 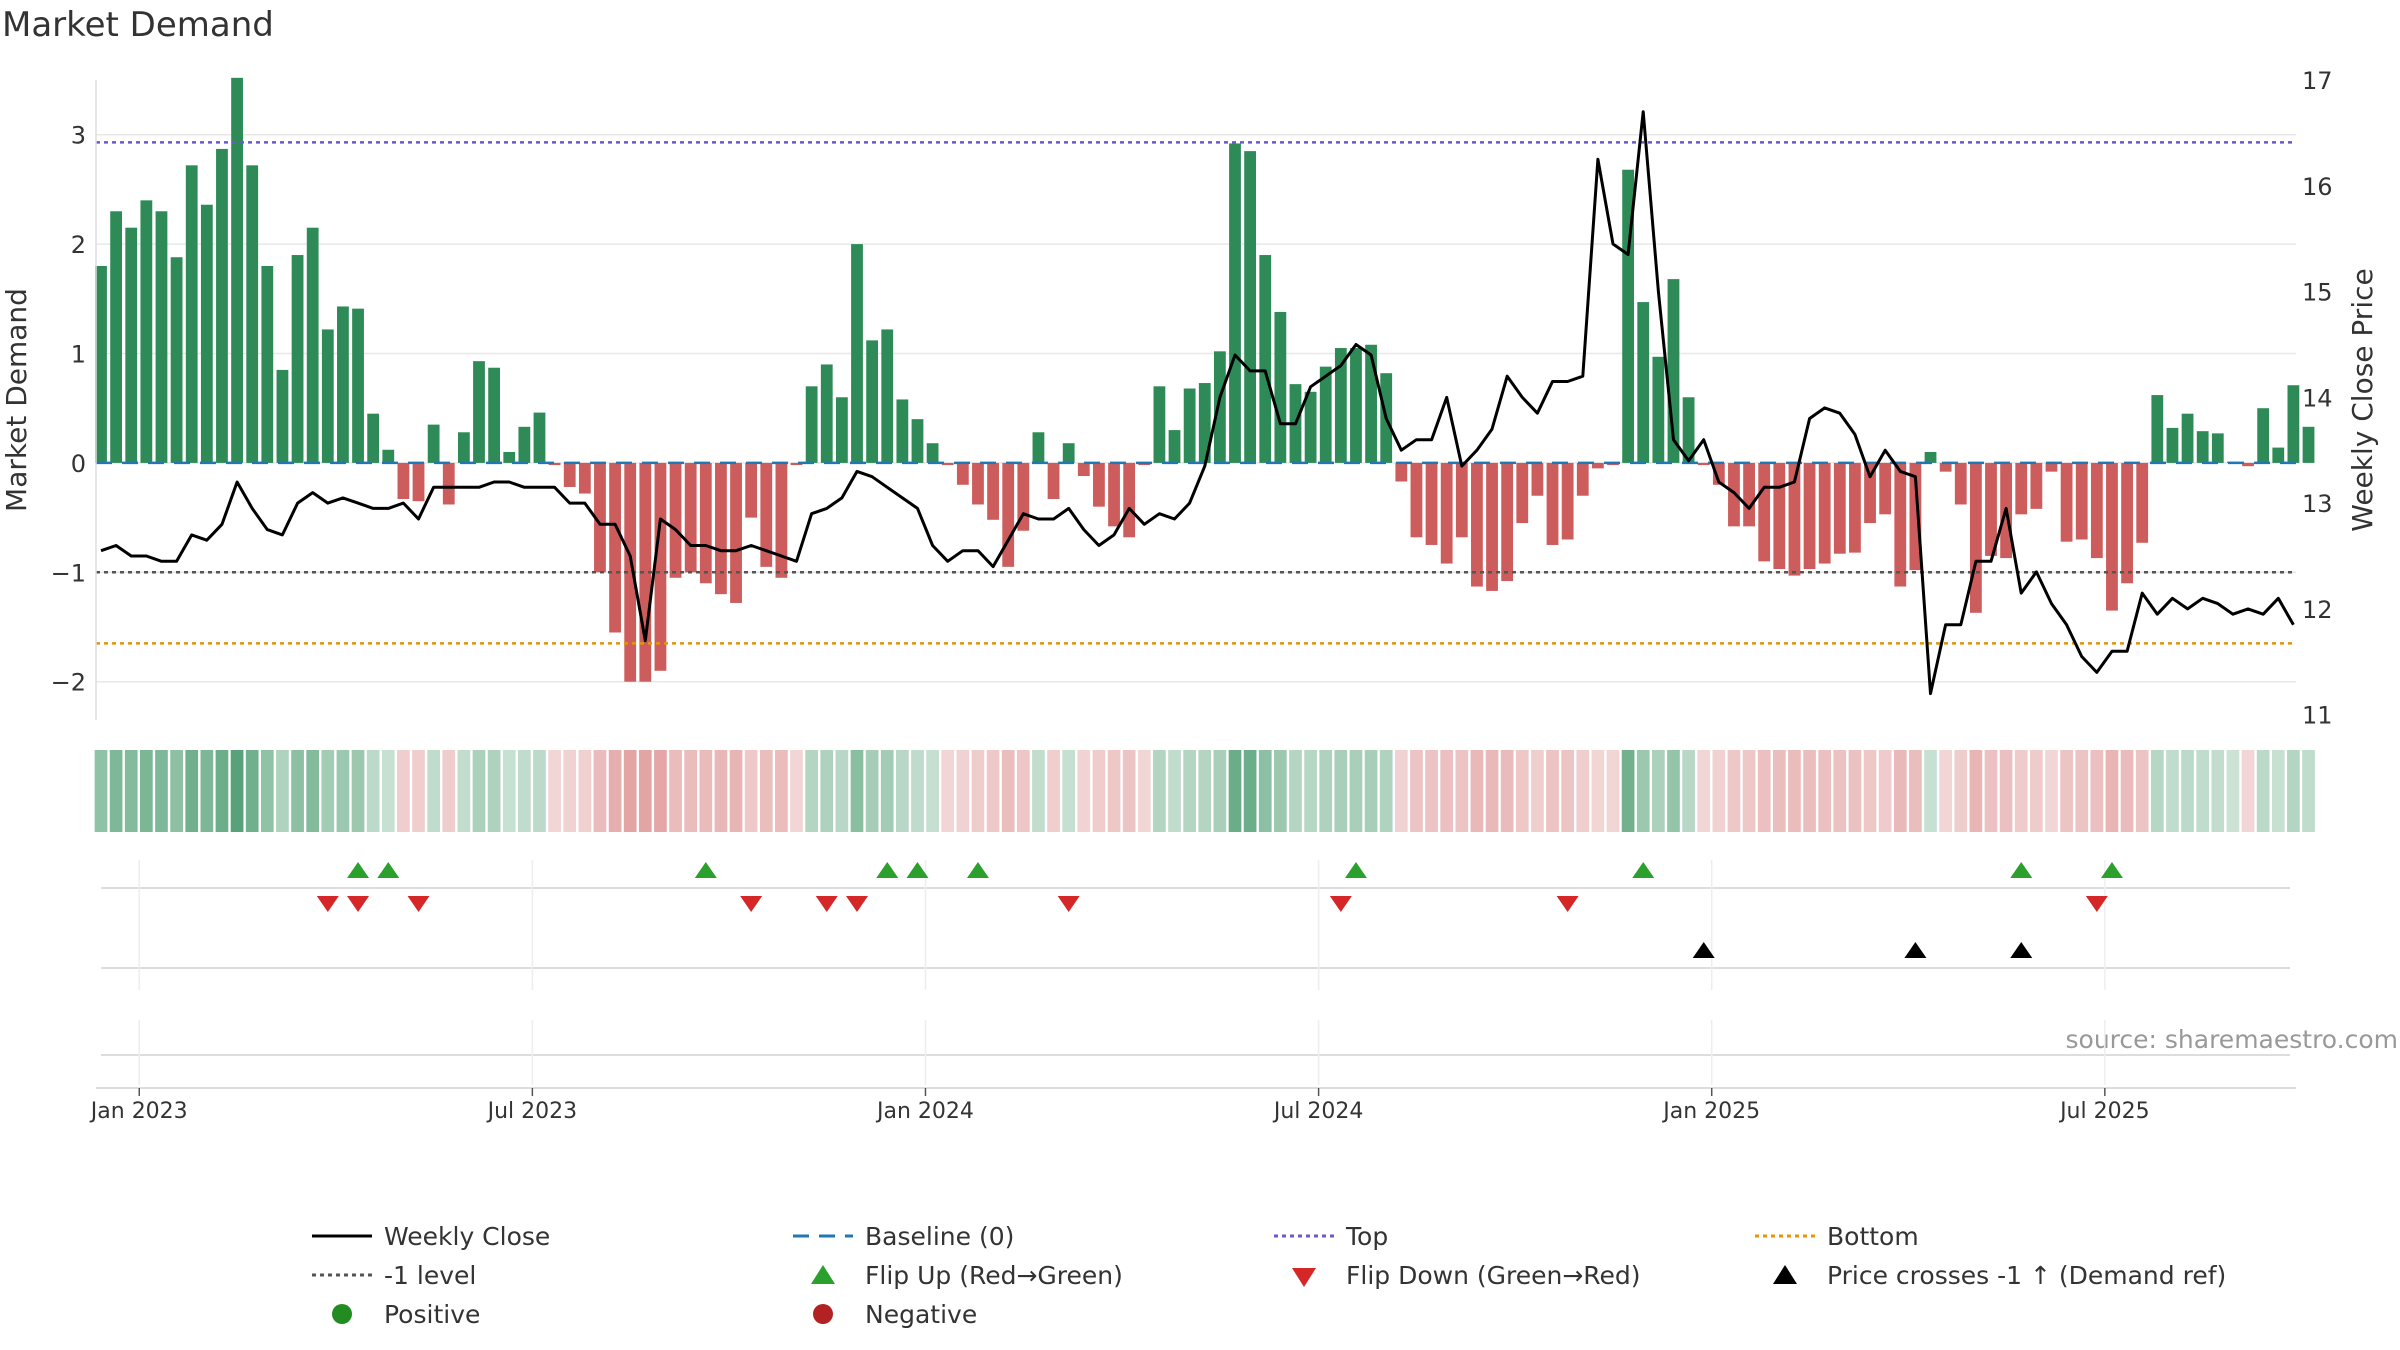 I want to click on legend-top: Top, so click(x=1331, y=1236).